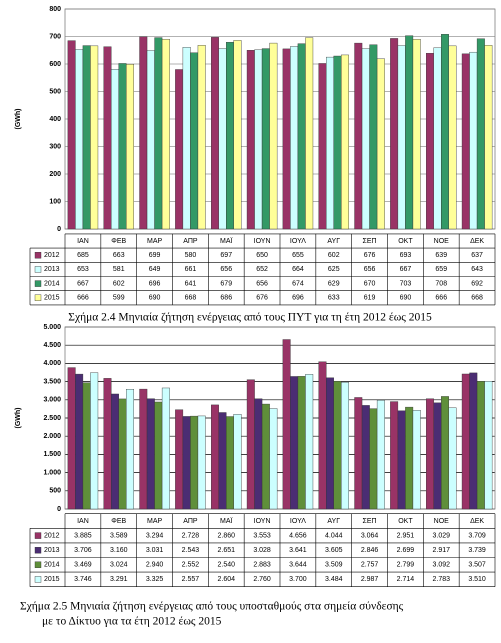  I want to click on x-tick-label: ΜΑΪ, so click(226, 521).